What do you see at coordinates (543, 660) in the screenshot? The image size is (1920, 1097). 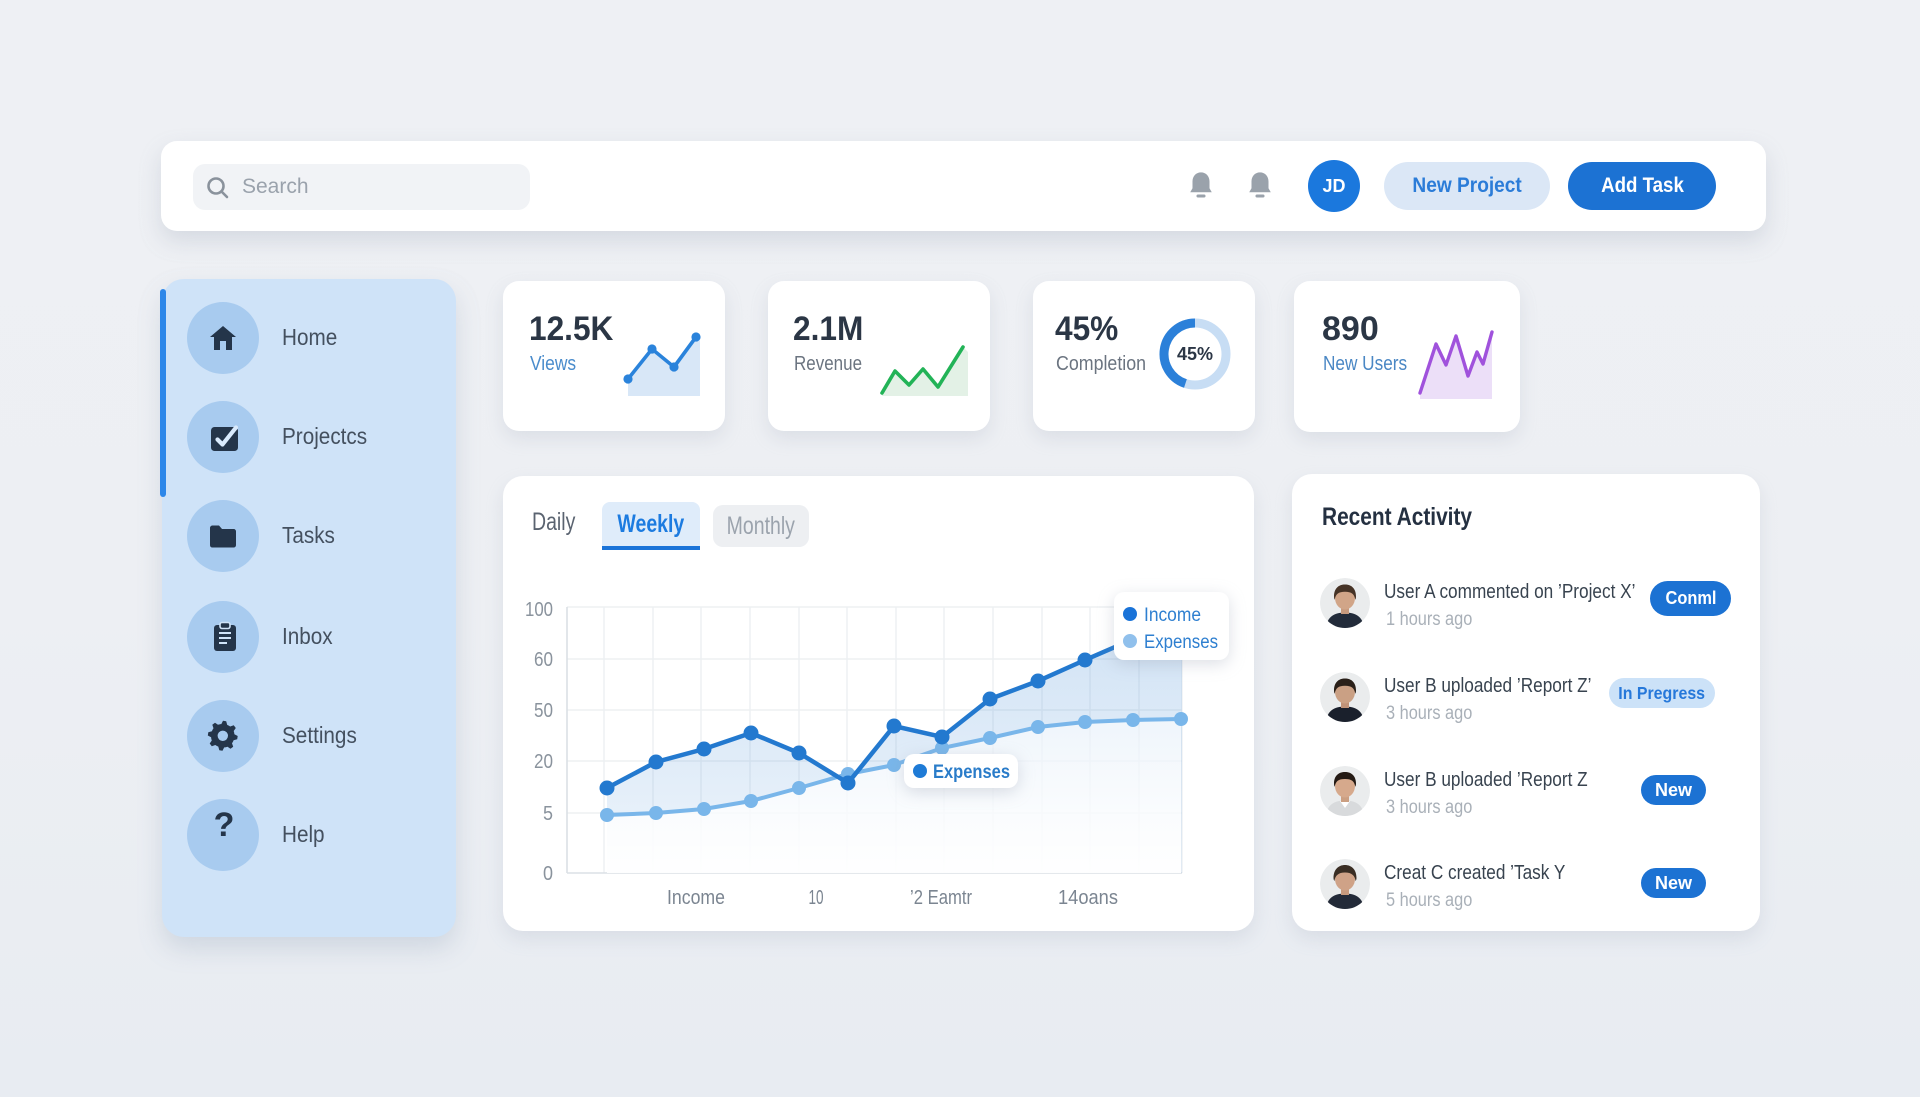 I see `svg-text: 60` at bounding box center [543, 660].